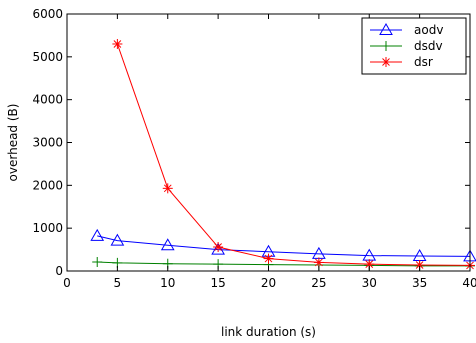 The image size is (476, 343). I want to click on x-tick-label: 25, so click(318, 283).